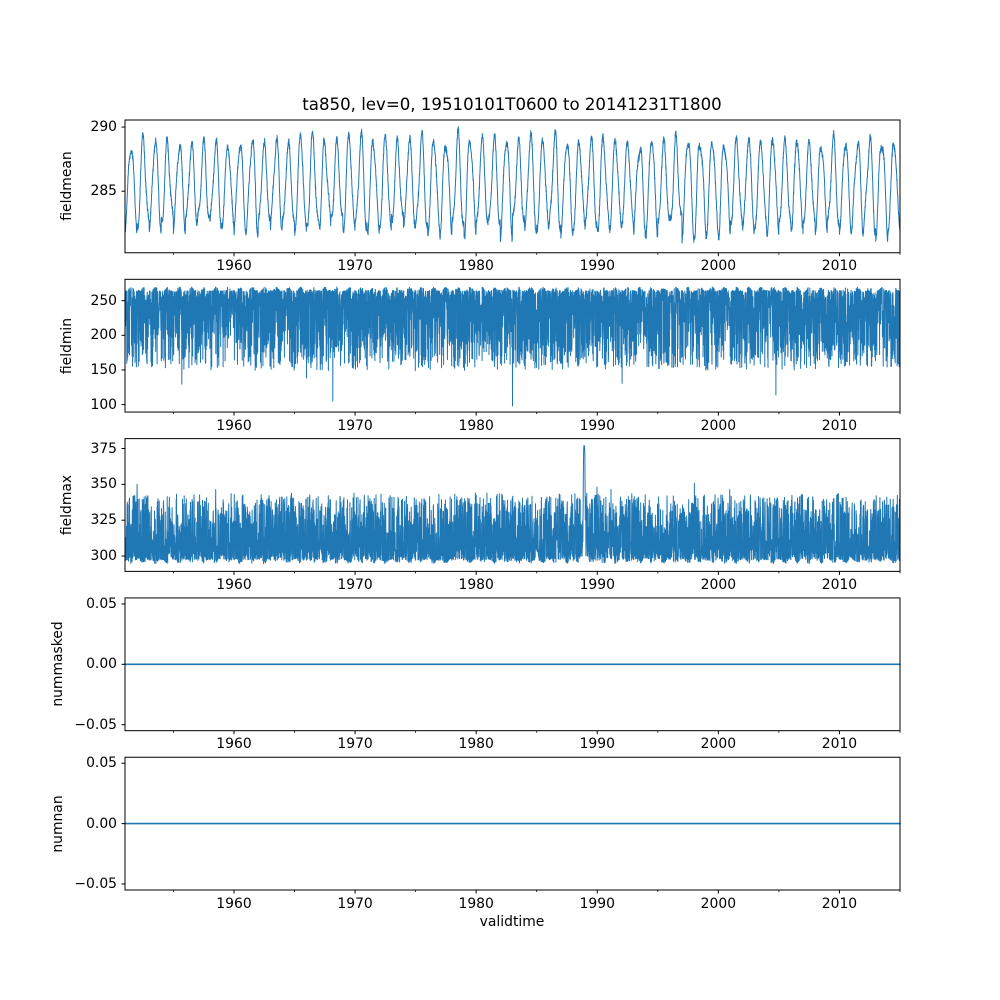 This screenshot has width=1000, height=1000. What do you see at coordinates (58, 664) in the screenshot?
I see `y-axis-label-nummasked: nummasked` at bounding box center [58, 664].